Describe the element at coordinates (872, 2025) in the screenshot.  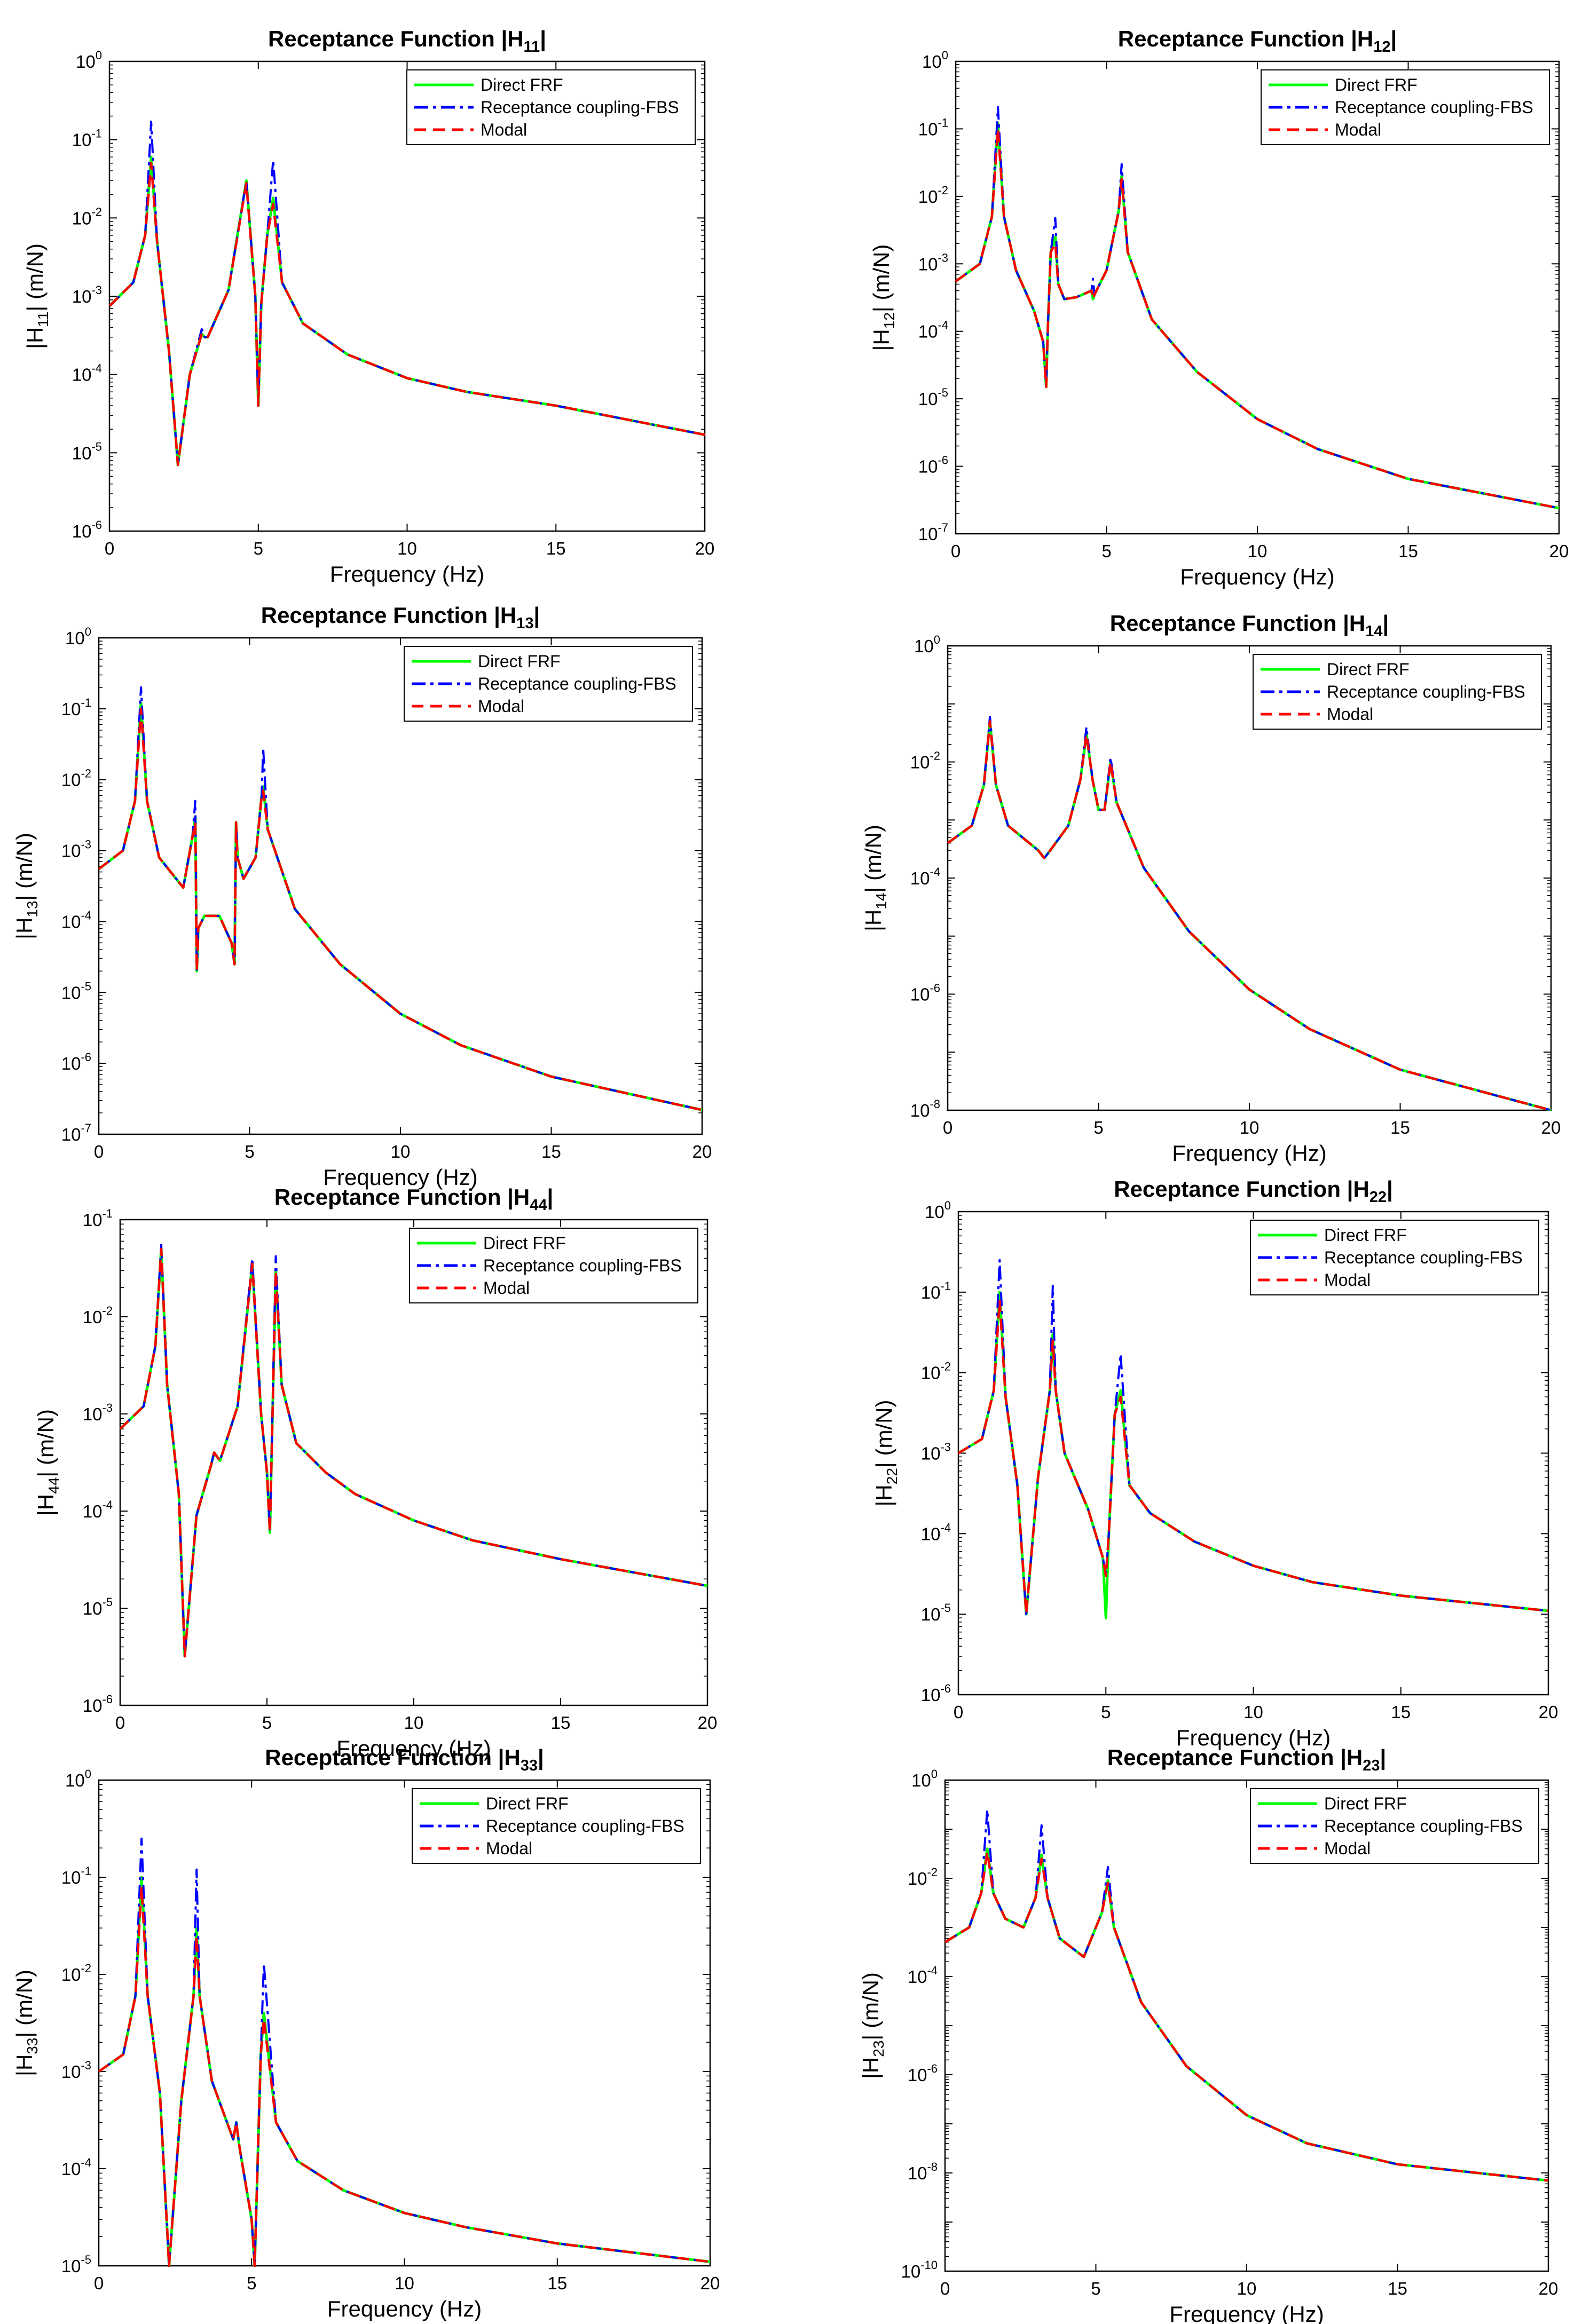
I see `y-axis-label: |H23| (m/N)` at that location.